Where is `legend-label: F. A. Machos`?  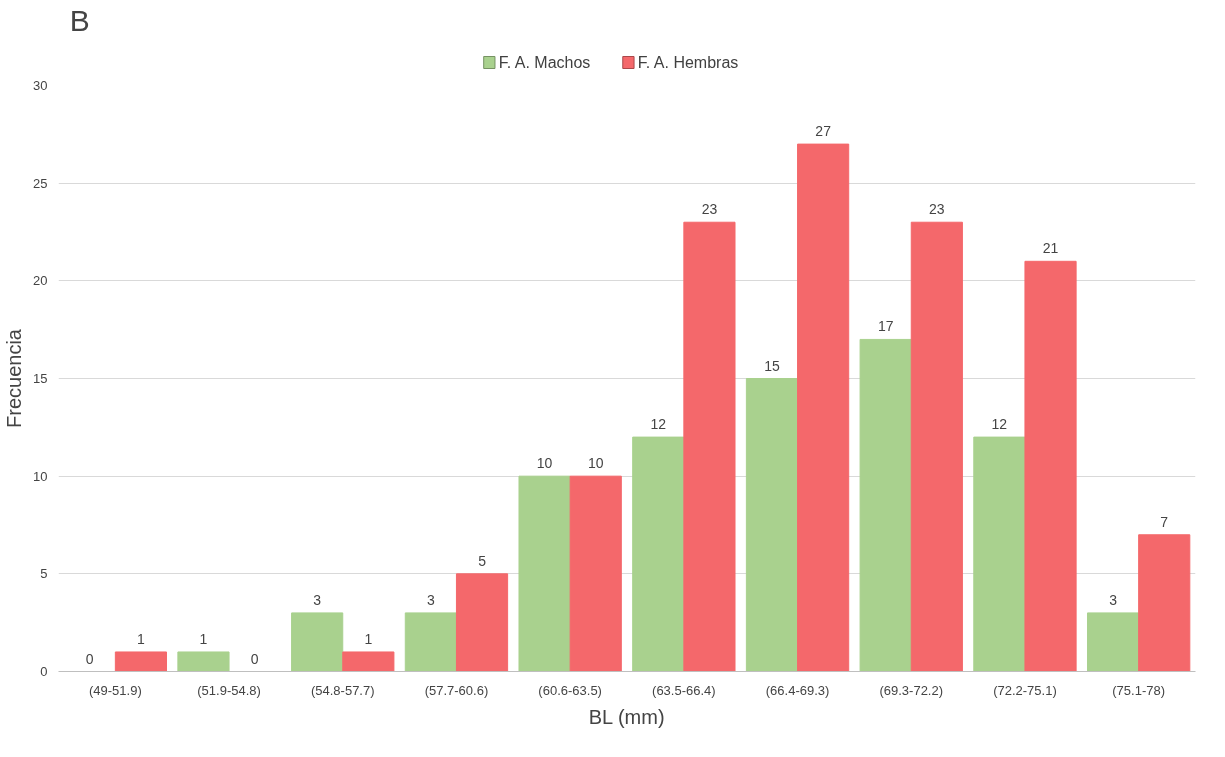
legend-label: F. A. Machos is located at coordinates (544, 62).